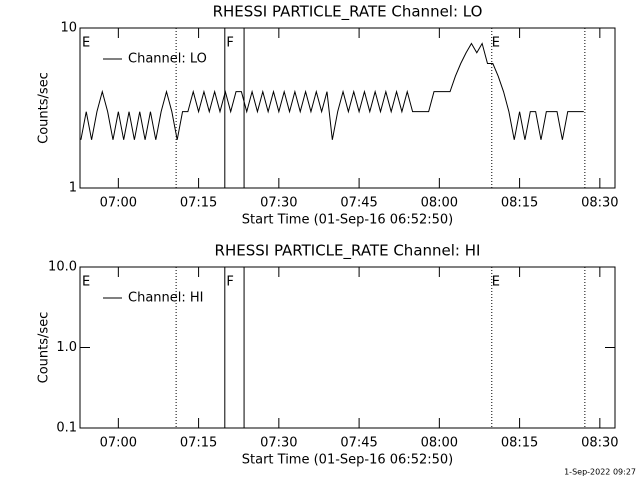  I want to click on legend-label: Channel: LO, so click(167, 59).